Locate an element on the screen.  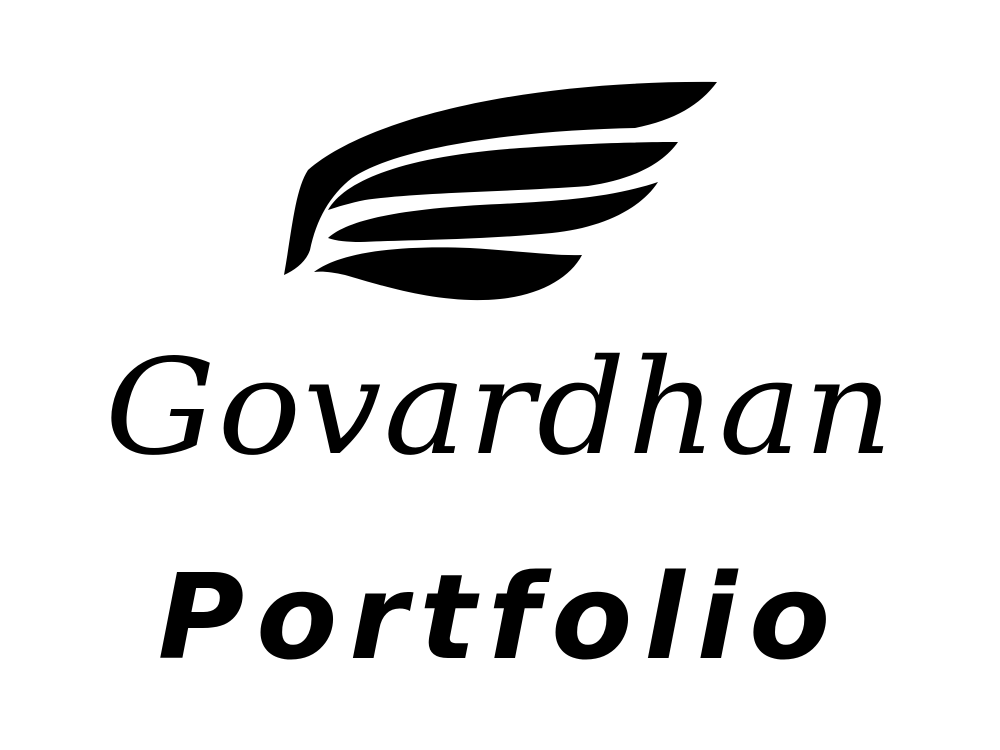
wing-feather-top is located at coordinates (500, 178).